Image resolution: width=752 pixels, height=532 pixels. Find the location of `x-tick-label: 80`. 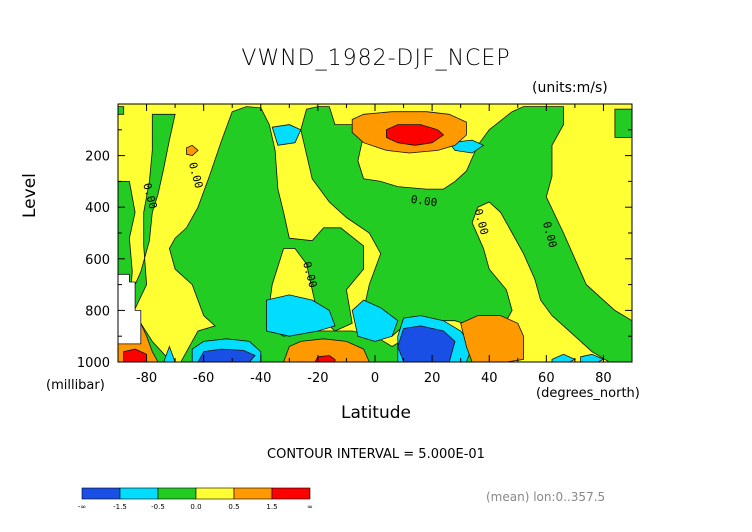

x-tick-label: 80 is located at coordinates (603, 378).